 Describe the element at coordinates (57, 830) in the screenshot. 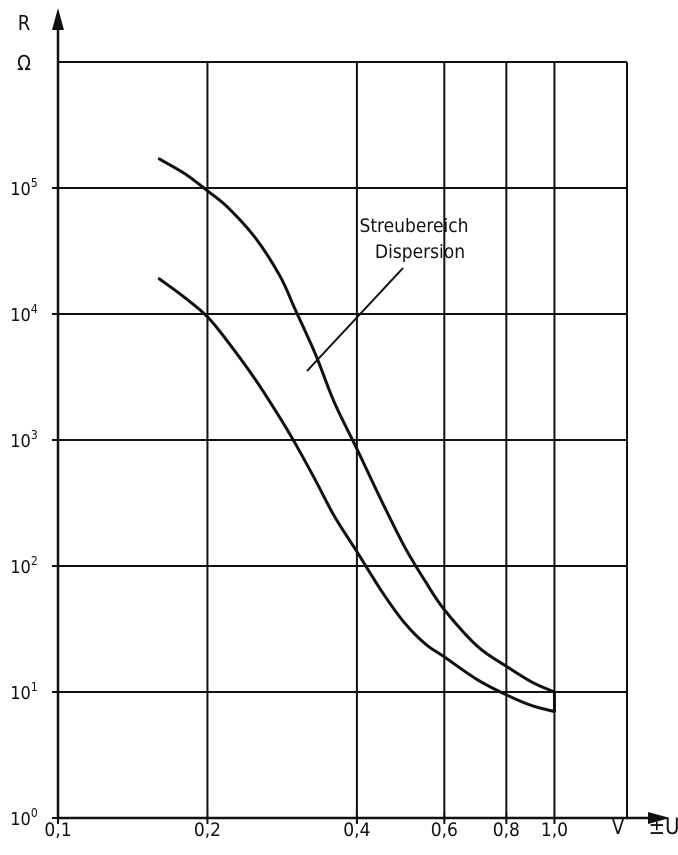

I see `x-tick-label: 0,1` at that location.